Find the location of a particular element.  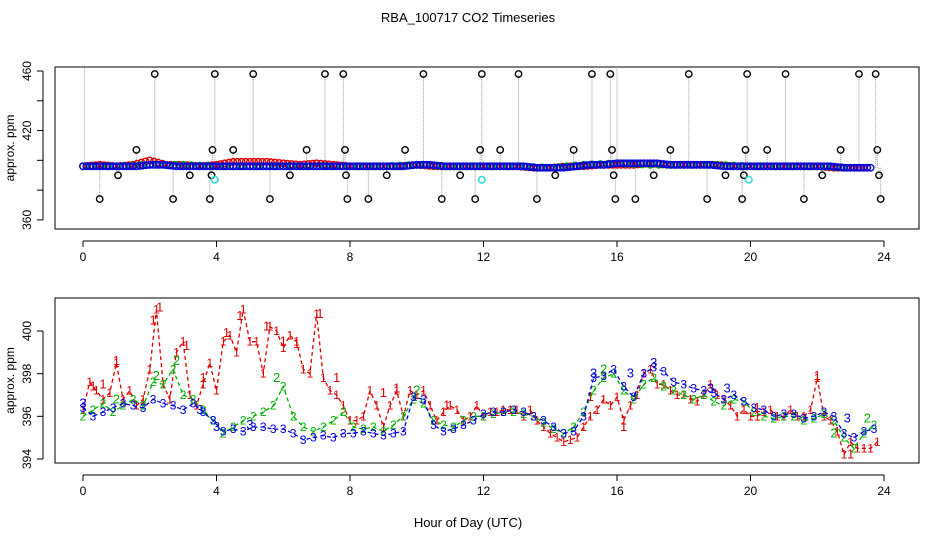

top-y-tick-label: 460 is located at coordinates (27, 71).